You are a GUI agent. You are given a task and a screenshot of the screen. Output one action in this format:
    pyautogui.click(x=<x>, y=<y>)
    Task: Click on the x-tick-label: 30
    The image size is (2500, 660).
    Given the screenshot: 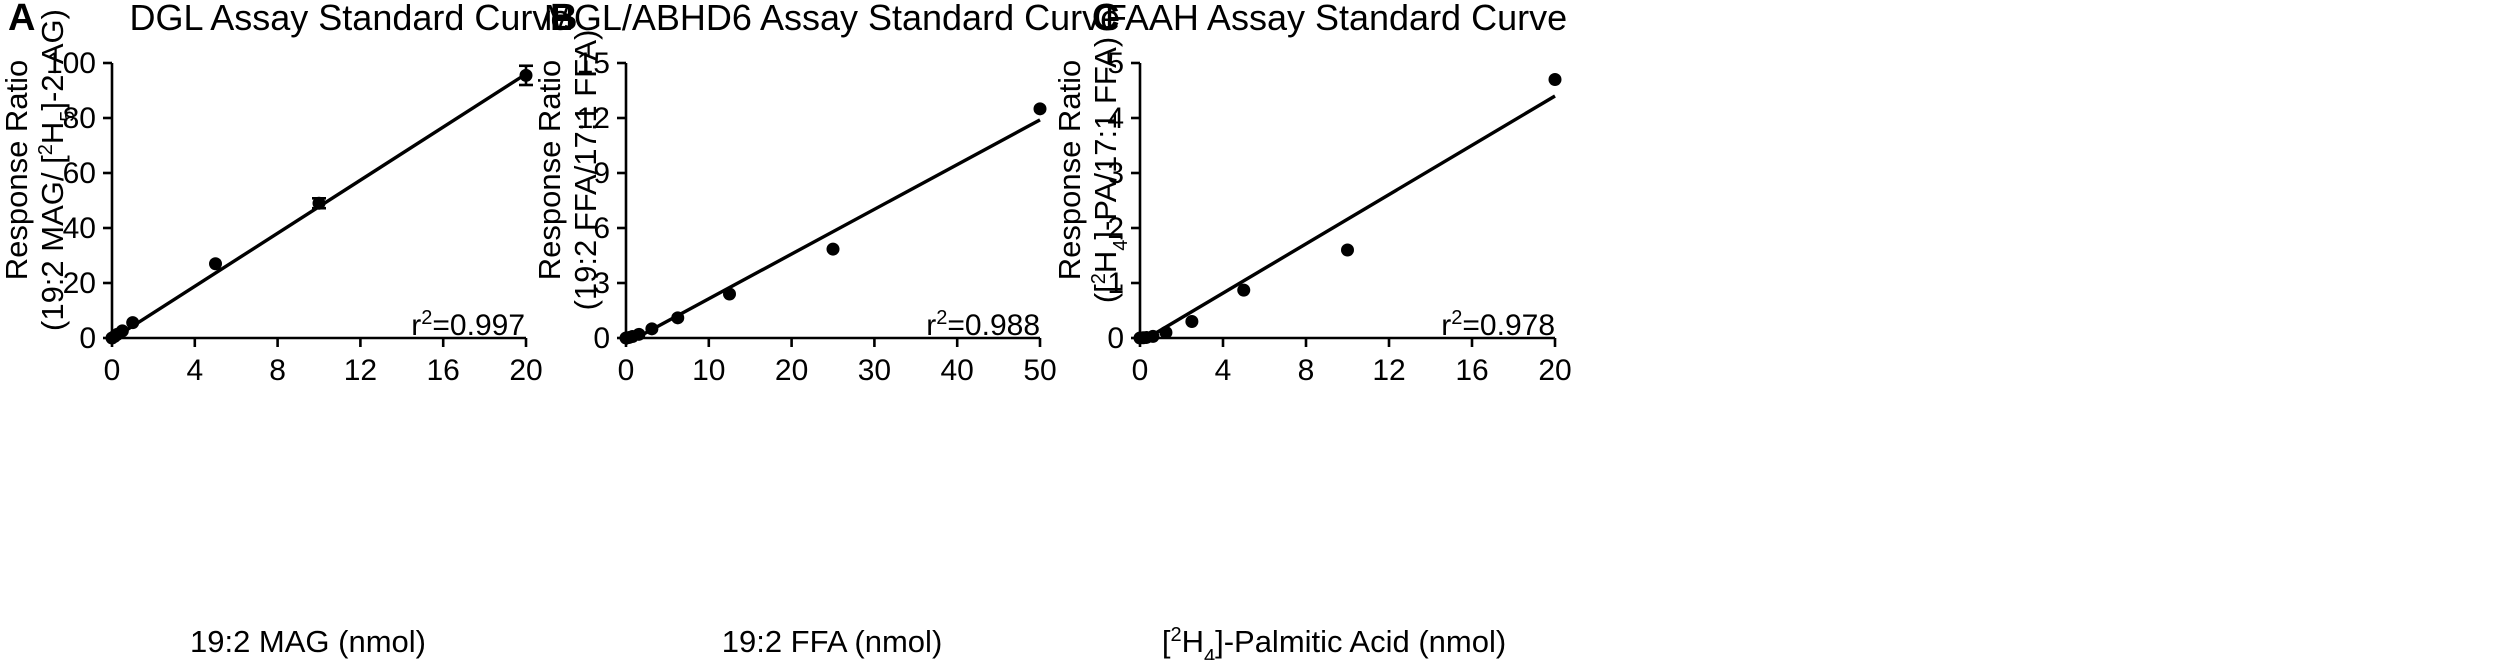 What is the action you would take?
    pyautogui.click(x=874, y=370)
    